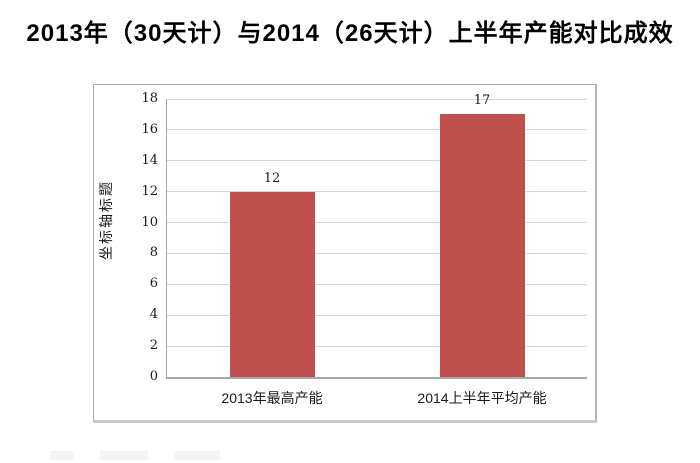 This screenshot has height=463, width=700. I want to click on y-tick-label: 14, so click(149, 160).